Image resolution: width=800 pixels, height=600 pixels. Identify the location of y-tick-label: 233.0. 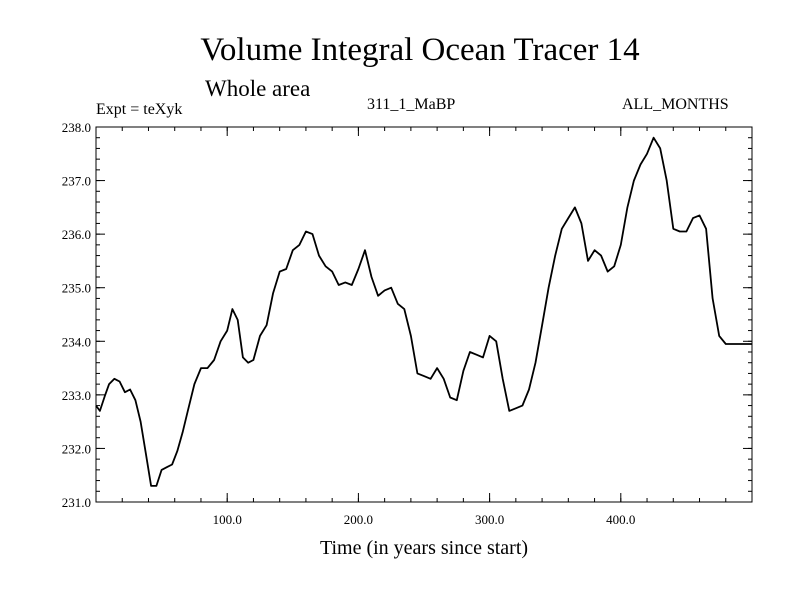
(76, 395).